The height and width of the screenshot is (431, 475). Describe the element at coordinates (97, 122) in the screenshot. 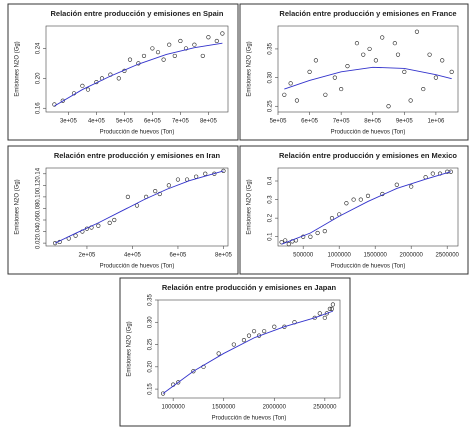

I see `x-tick-label: 4e+05` at that location.